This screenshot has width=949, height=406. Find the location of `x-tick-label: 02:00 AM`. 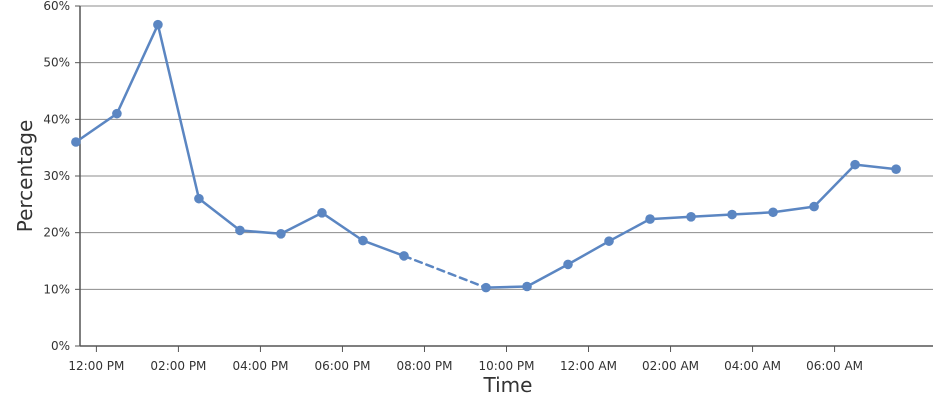

x-tick-label: 02:00 AM is located at coordinates (670, 366).